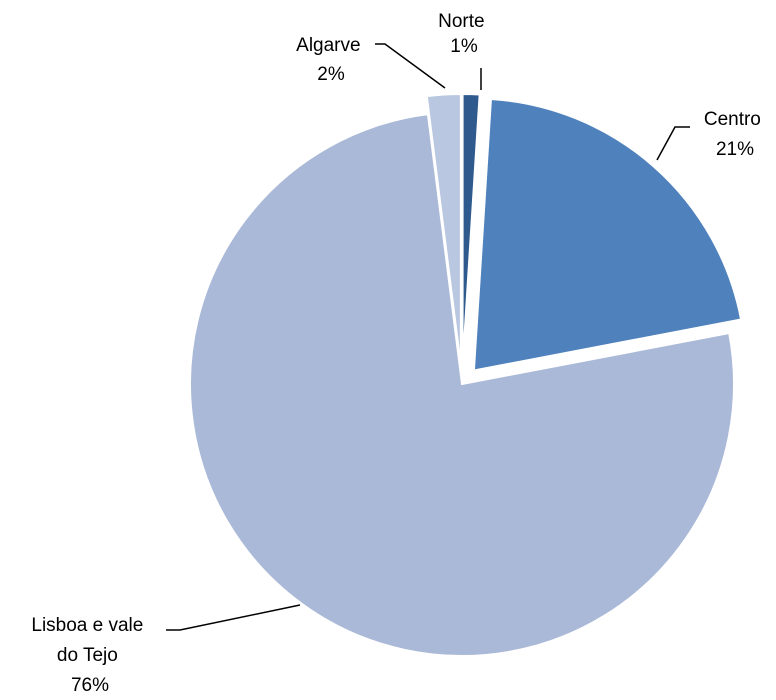  Describe the element at coordinates (331, 60) in the screenshot. I see `data-label-algarve: Algarve 2%` at that location.